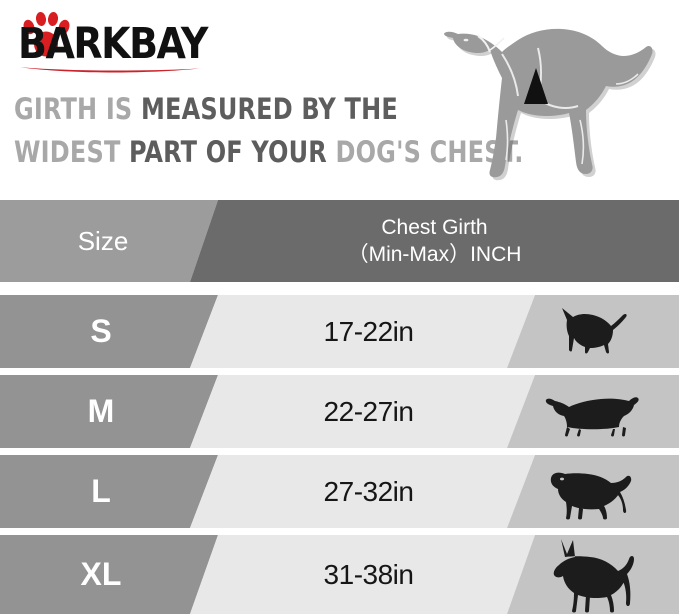  I want to click on tagline-line-2: WIDEST PART OF YOUR DOG'S CHEST., so click(268, 152).